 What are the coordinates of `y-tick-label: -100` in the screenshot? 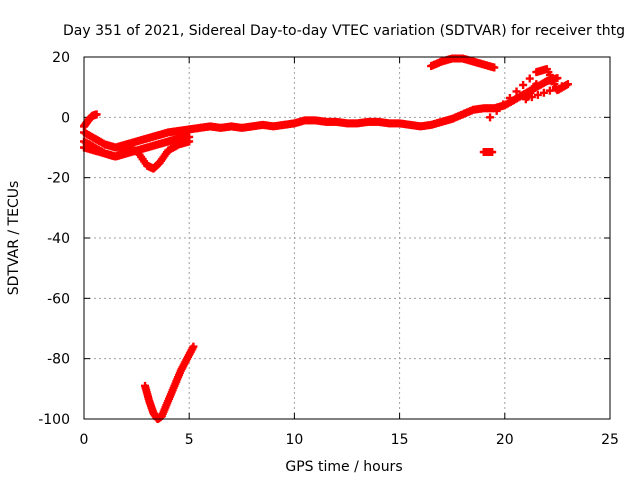 It's located at (54, 420).